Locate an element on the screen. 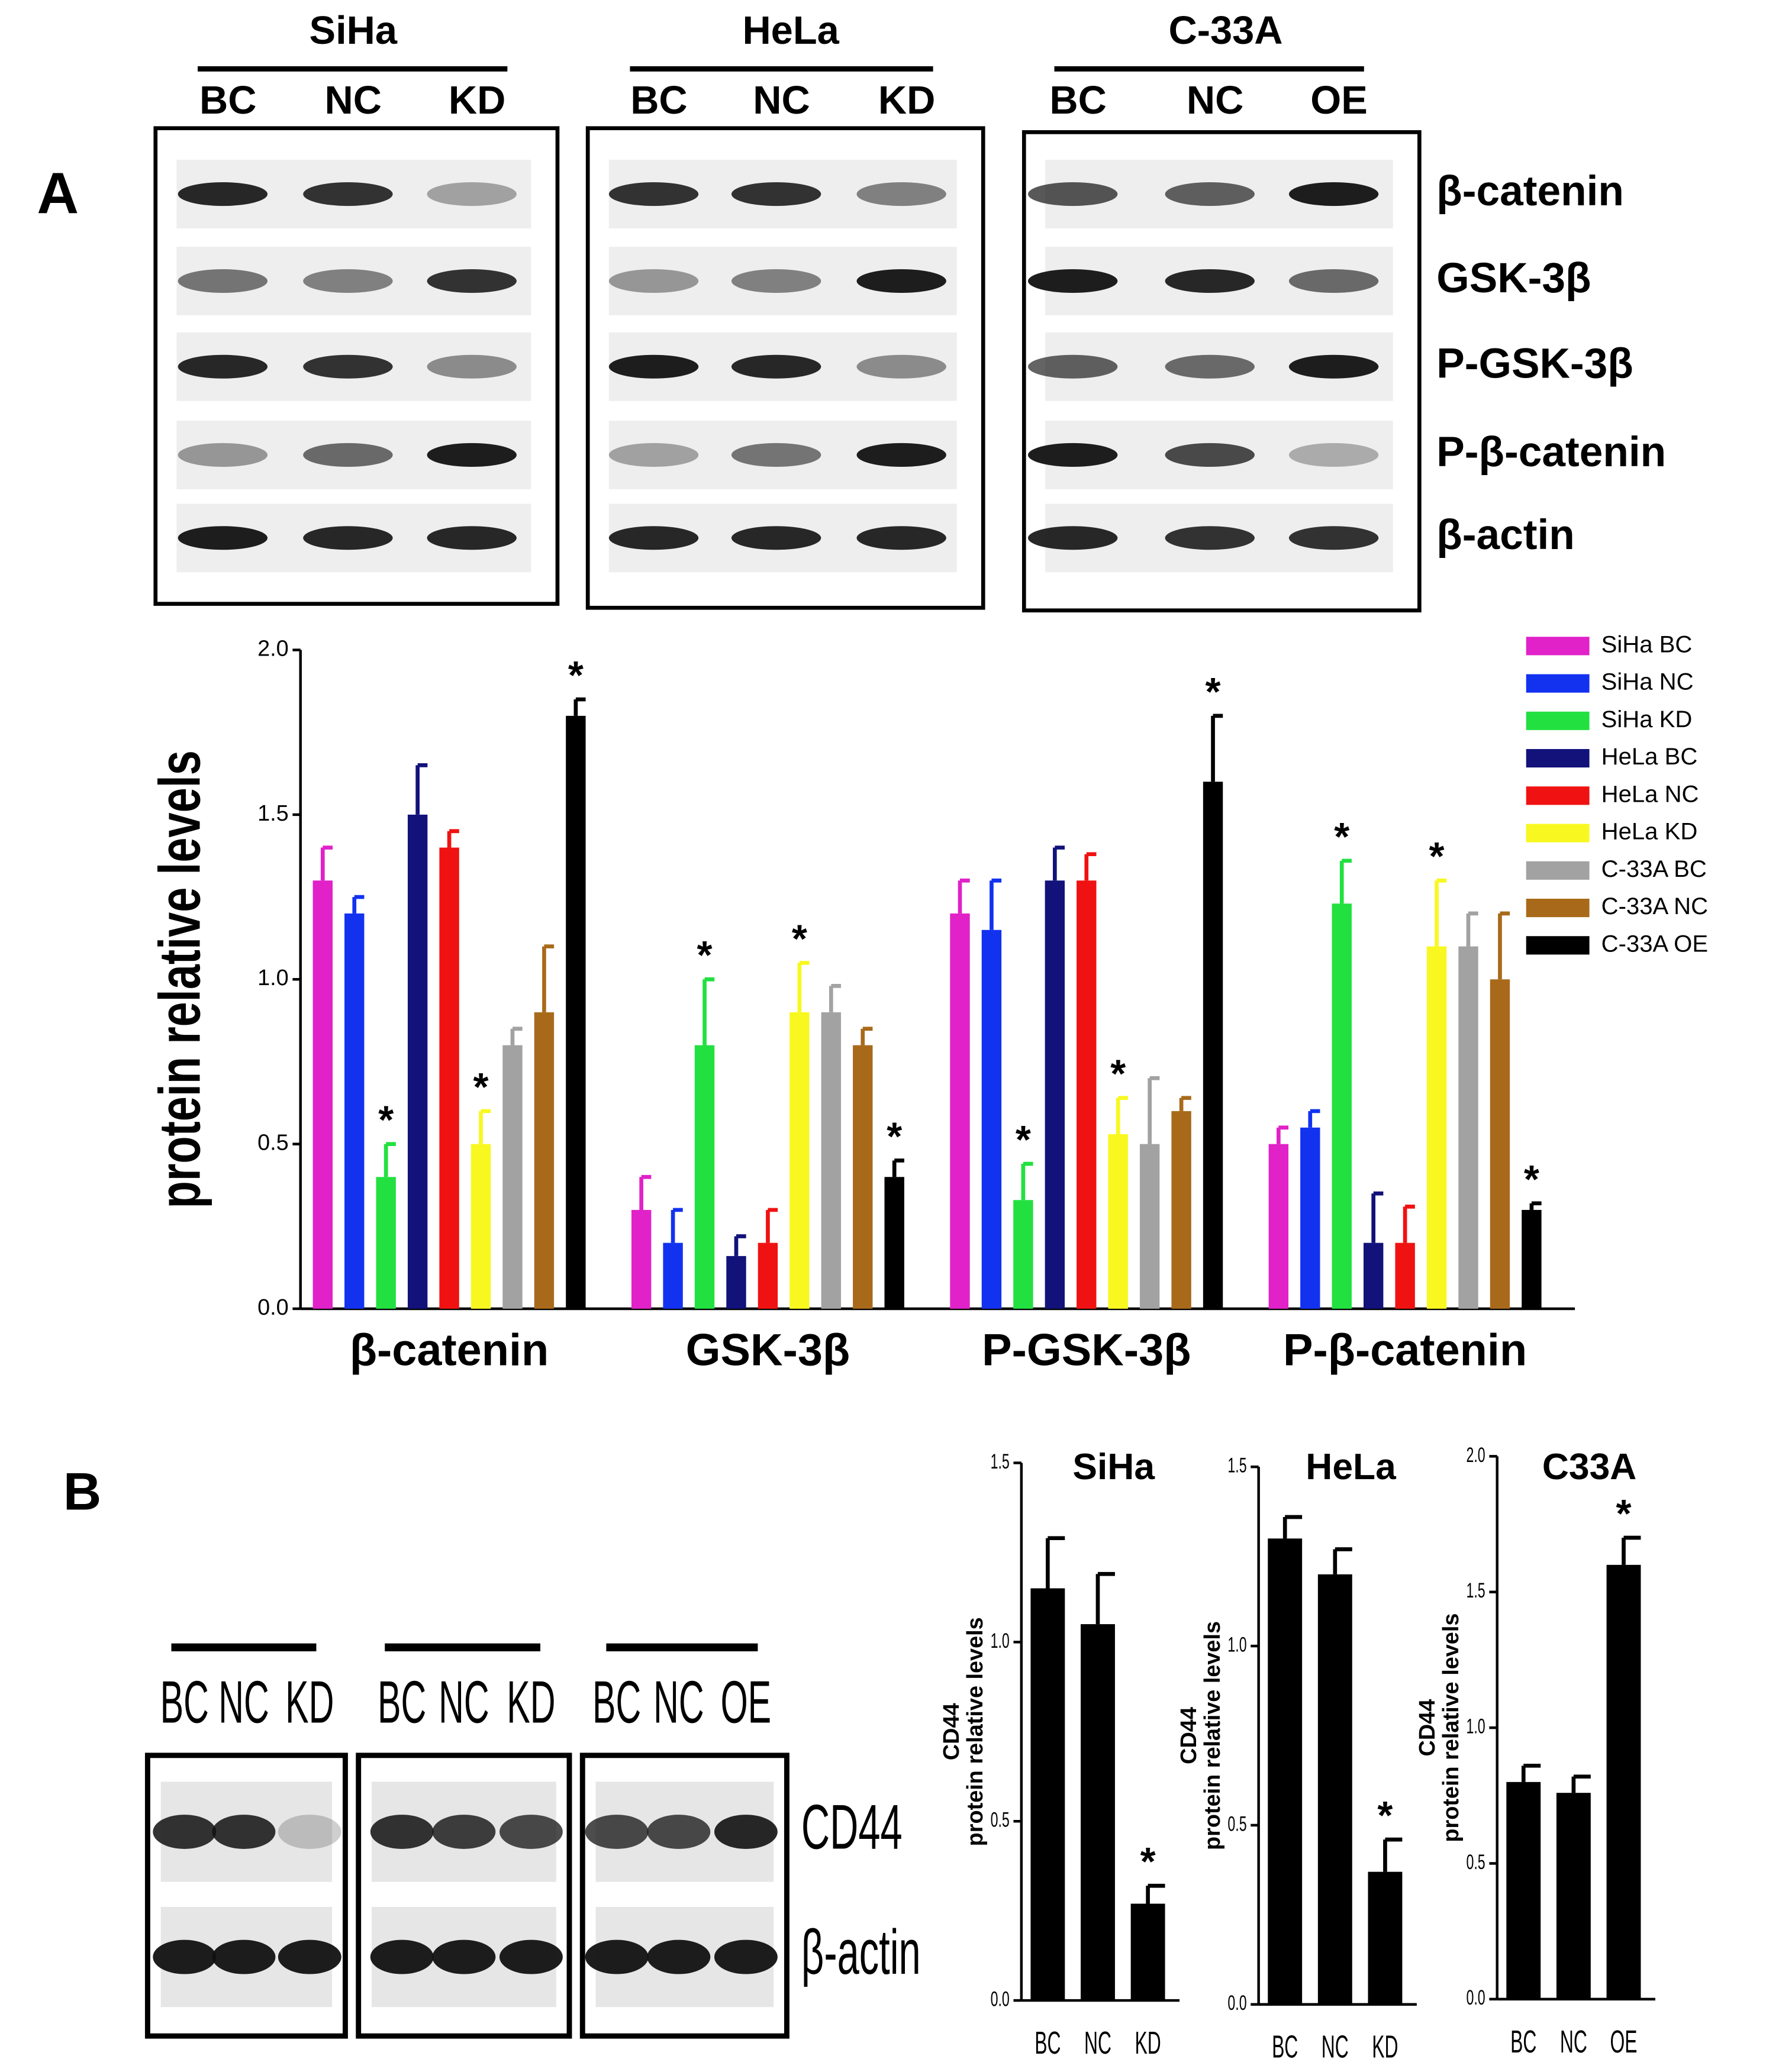 This screenshot has width=1766, height=2072. y-tick-label: 2.0 is located at coordinates (273, 649).